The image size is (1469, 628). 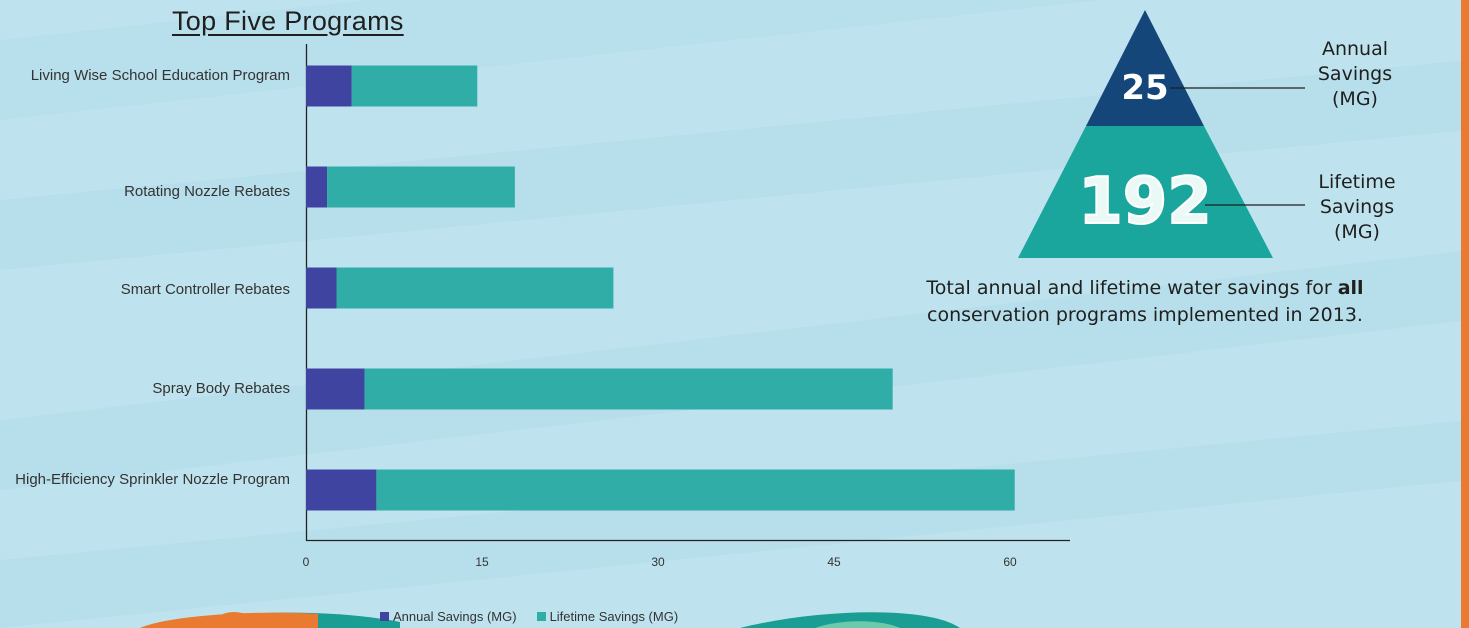 I want to click on caption-bold: all, so click(x=1350, y=288).